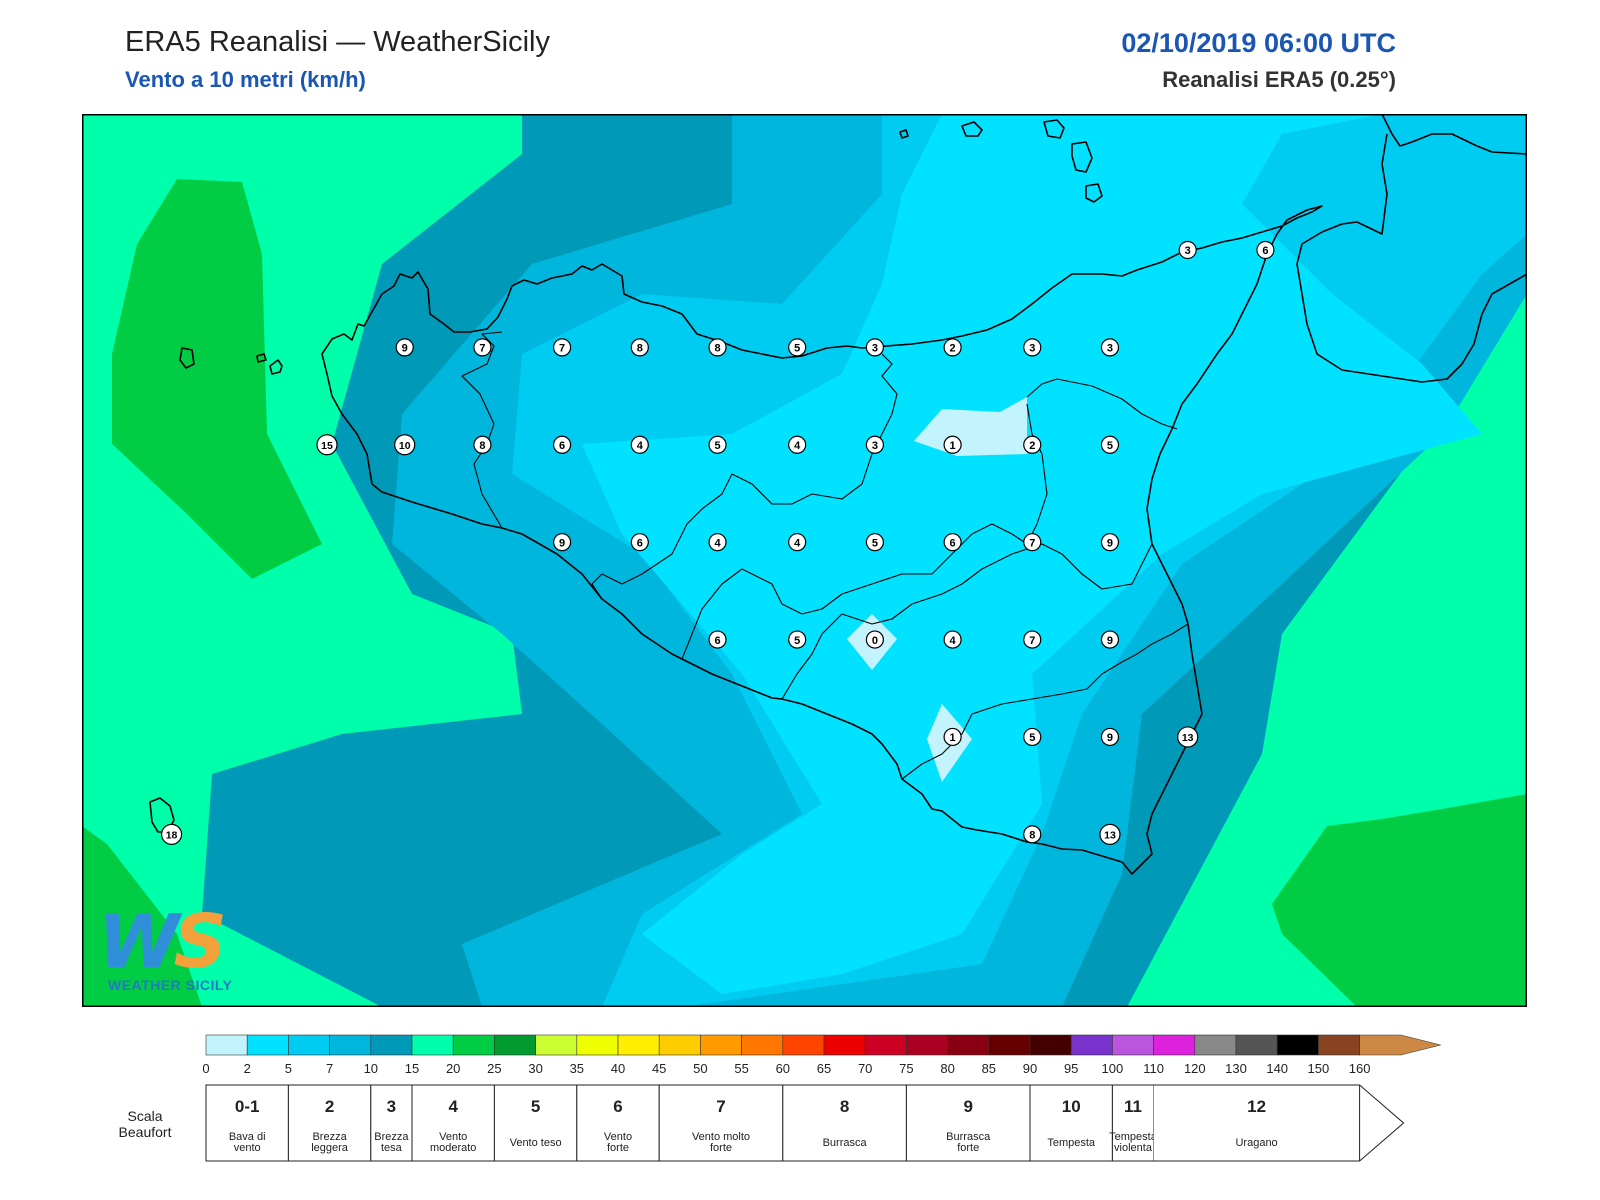 The image size is (1600, 1200). Describe the element at coordinates (720, 1106) in the screenshot. I see `beaufort-number: 7` at that location.